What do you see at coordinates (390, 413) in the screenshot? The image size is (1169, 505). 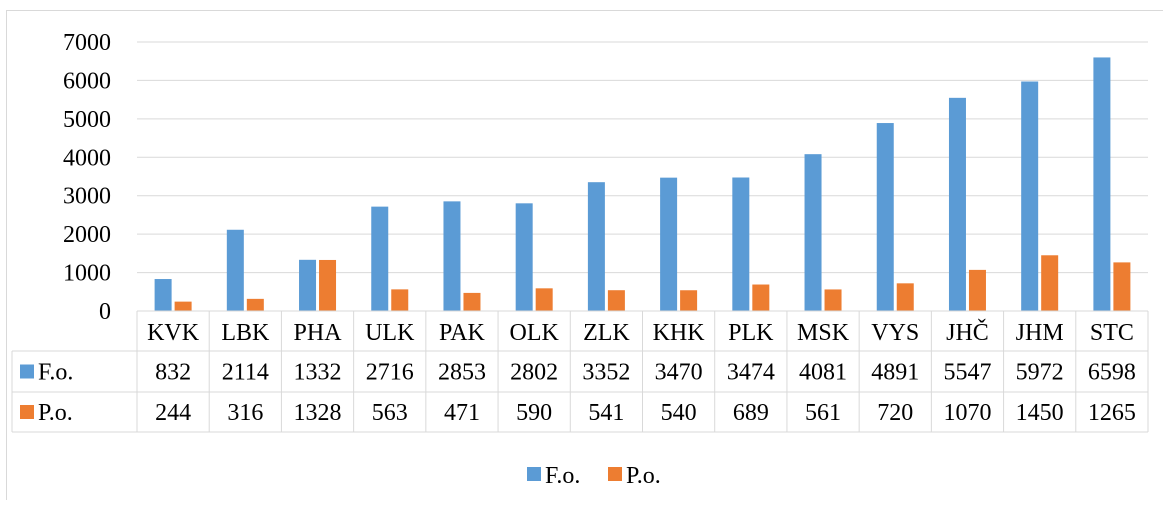 I see `table-value: 563` at bounding box center [390, 413].